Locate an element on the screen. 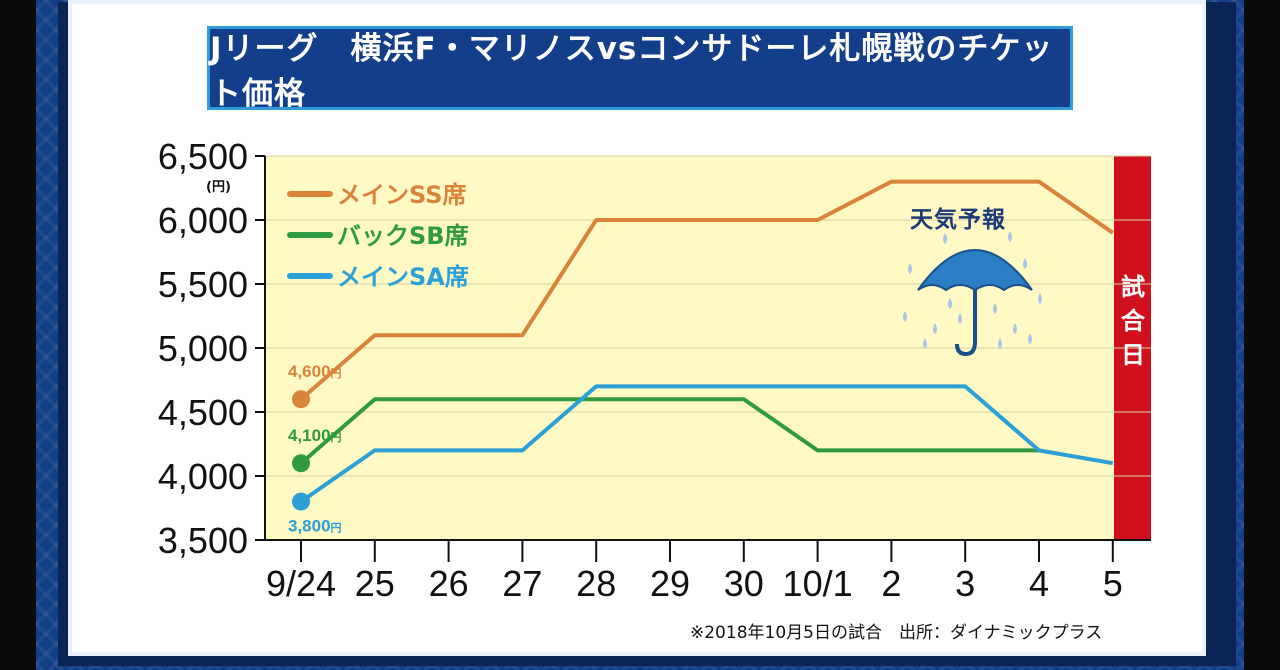 Image resolution: width=1280 pixels, height=670 pixels. x-tick-label: 26 is located at coordinates (449, 583).